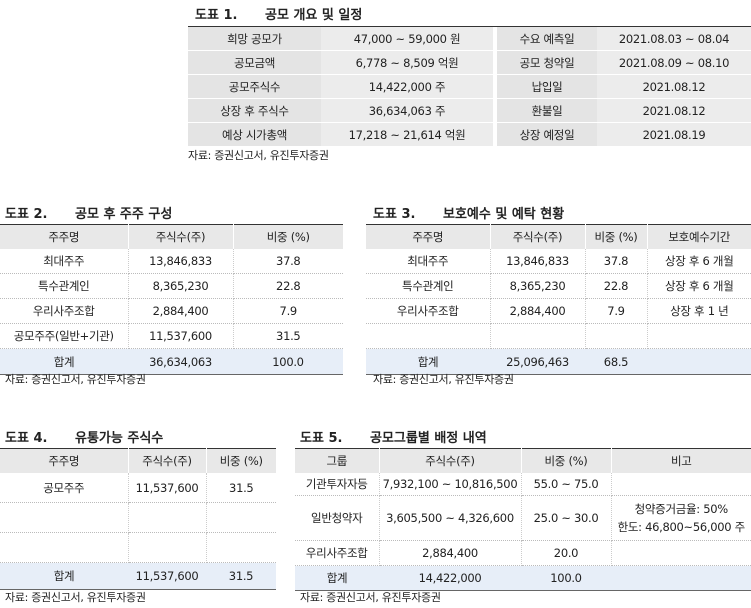 Image resolution: width=751 pixels, height=608 pixels. I want to click on table-total-row: 합계 11,537,600 31.5, so click(138, 576).